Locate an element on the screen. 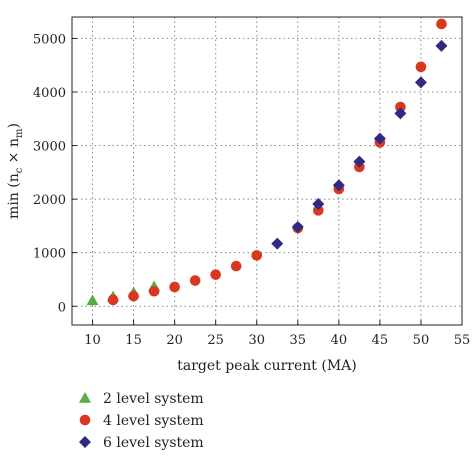 This screenshot has height=474, width=474. y-tick-label: 4000 is located at coordinates (49, 93).